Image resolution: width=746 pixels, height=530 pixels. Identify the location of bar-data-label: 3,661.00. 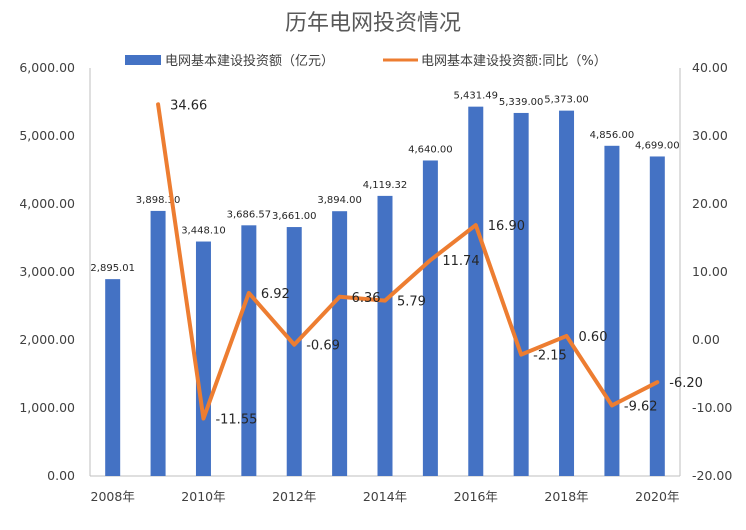
(294, 216).